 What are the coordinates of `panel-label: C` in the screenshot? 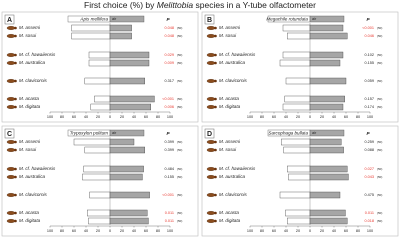 It's located at (9, 134).